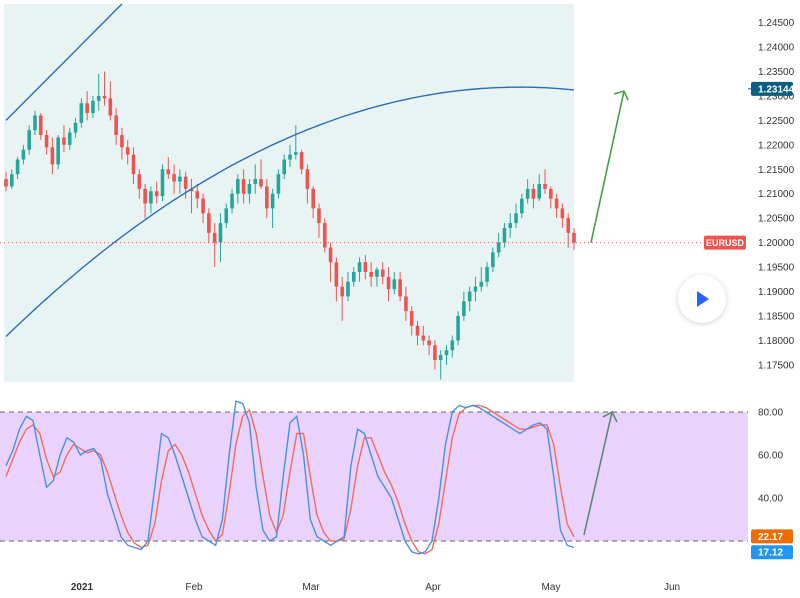  I want to click on k-value-tag: 17.12, so click(772, 552).